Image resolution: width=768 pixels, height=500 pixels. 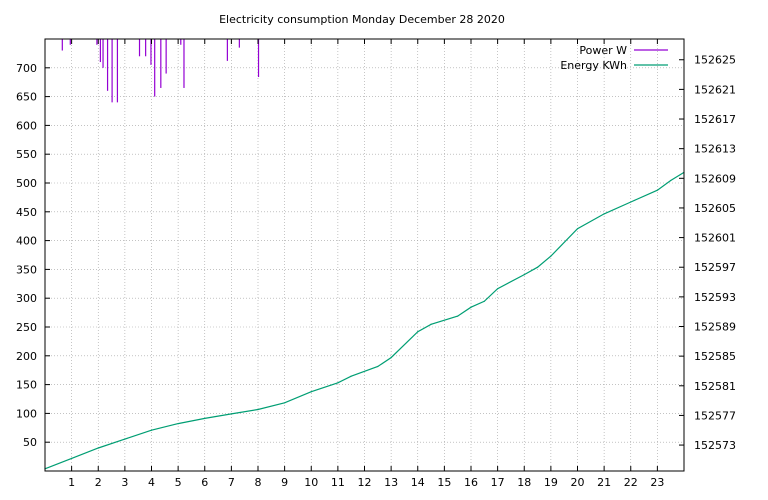 I want to click on legend: Power W Energy KWh, so click(x=614, y=58).